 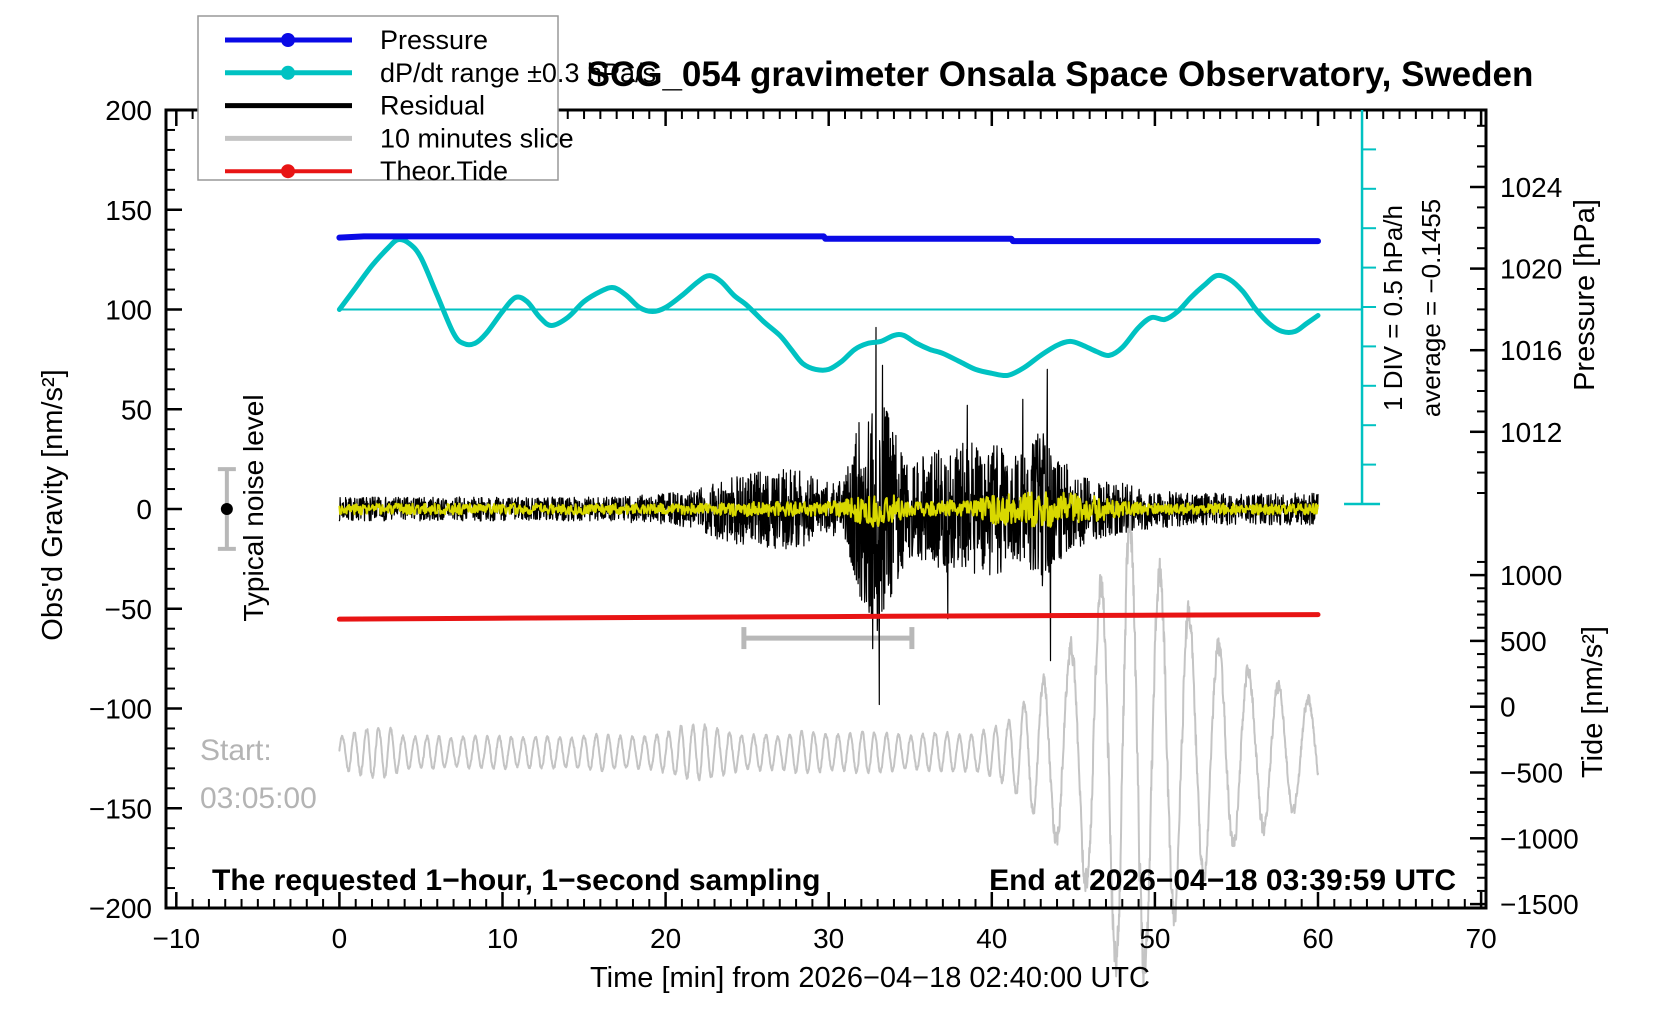 I want to click on pressure-tick-label: 1012, so click(x=1531, y=432).